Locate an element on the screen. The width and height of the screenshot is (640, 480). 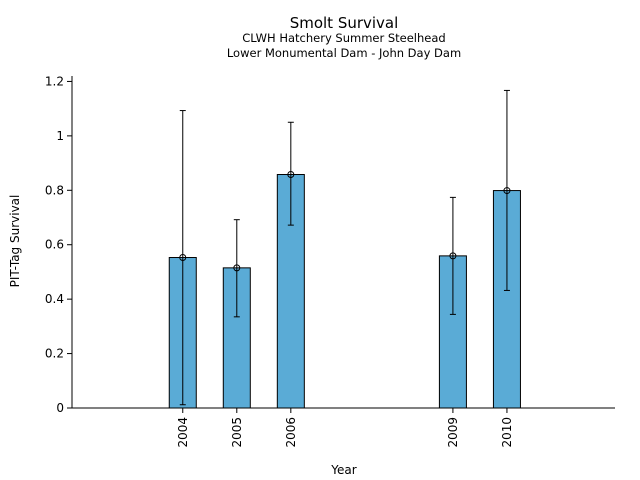
y-axis-label: PIT-Tag Survival is located at coordinates (15, 241).